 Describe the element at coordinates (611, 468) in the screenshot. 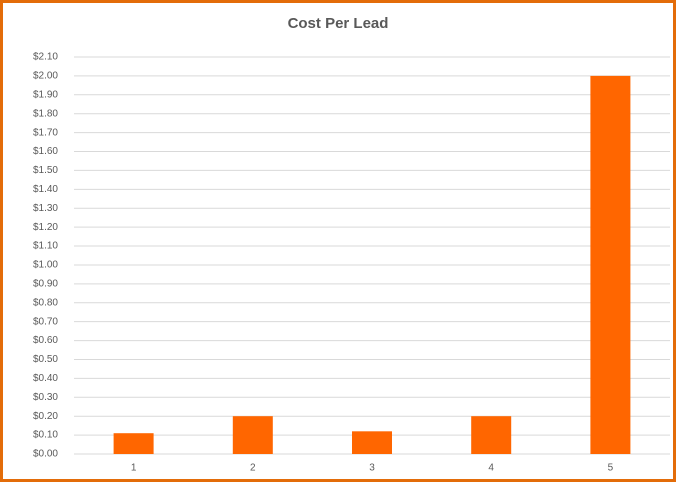

I see `x-tick-label: 5` at that location.